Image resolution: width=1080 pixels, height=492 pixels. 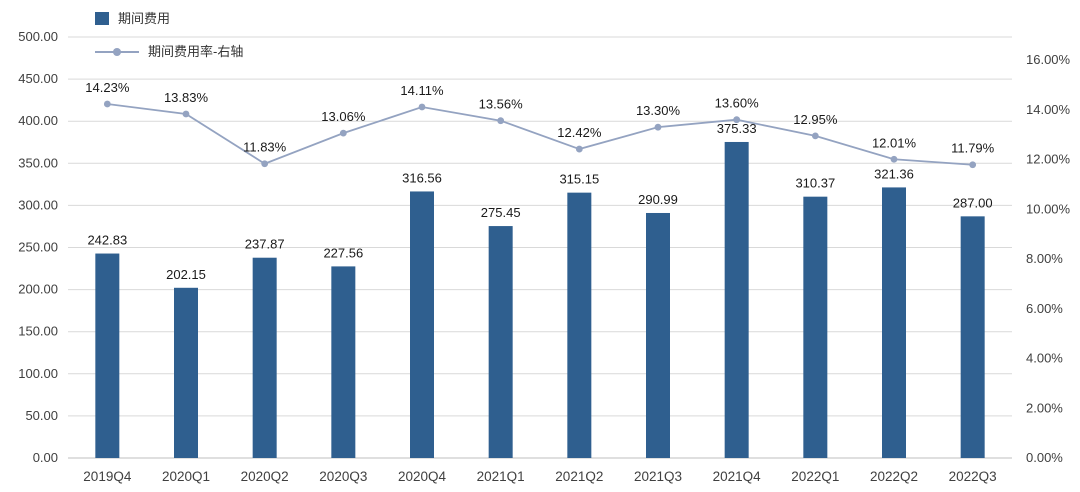 What do you see at coordinates (973, 202) in the screenshot?
I see `bar-value-label: 287.00` at bounding box center [973, 202].